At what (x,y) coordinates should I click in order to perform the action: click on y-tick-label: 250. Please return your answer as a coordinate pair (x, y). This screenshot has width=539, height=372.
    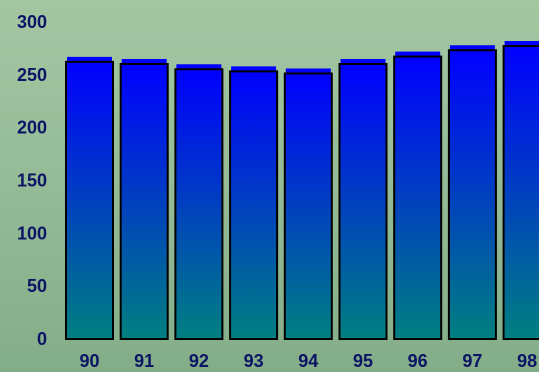
    Looking at the image, I should click on (32, 75).